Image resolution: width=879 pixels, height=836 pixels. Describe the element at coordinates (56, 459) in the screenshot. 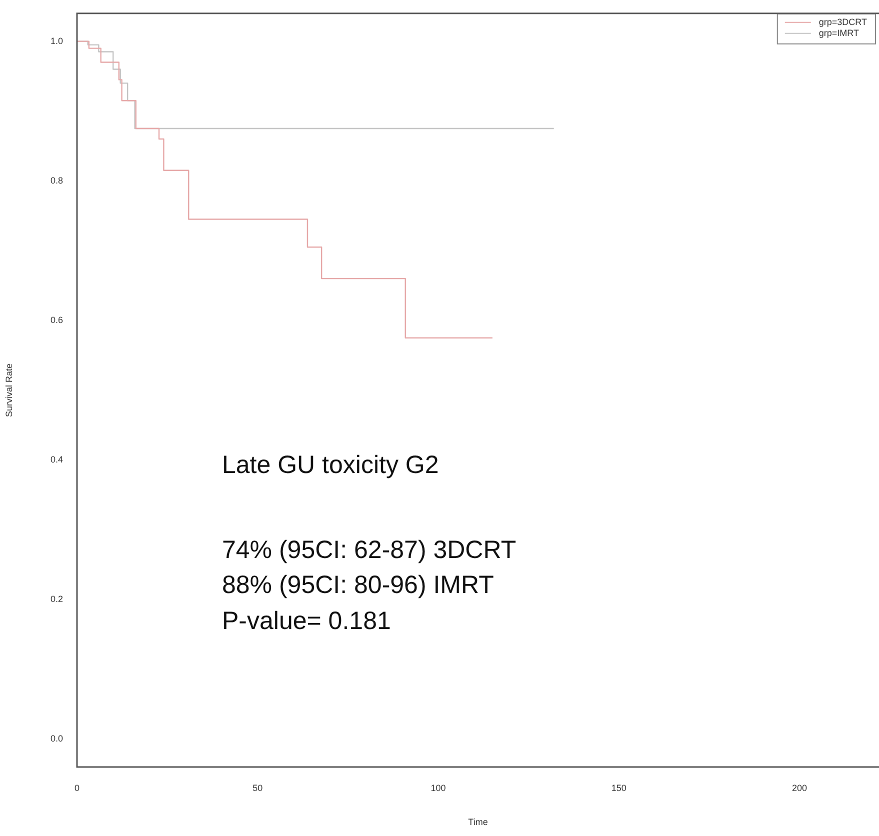

I see `y-tick-label: 0.4` at that location.